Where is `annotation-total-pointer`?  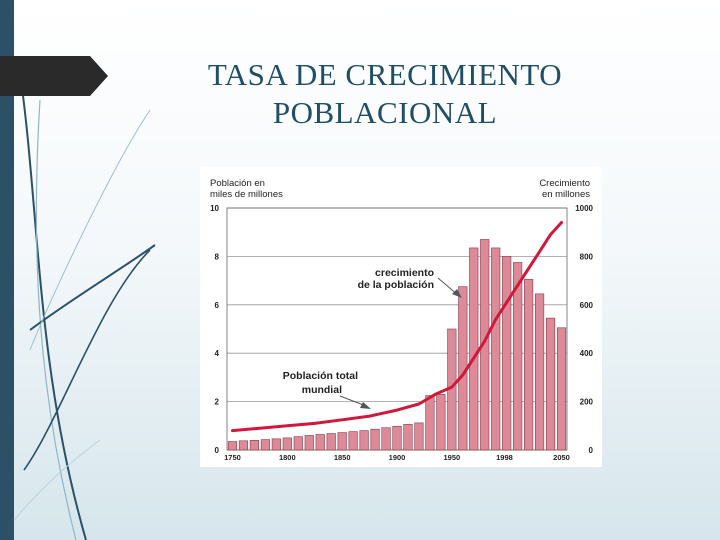 annotation-total-pointer is located at coordinates (353, 401).